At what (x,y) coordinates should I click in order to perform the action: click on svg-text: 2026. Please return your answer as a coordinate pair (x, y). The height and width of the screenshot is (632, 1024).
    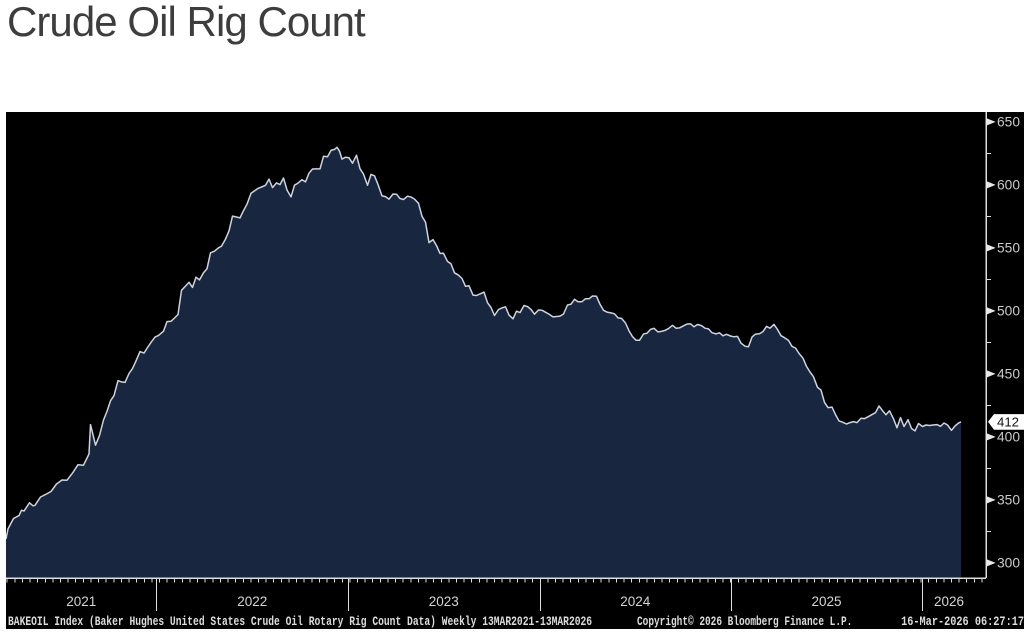
    Looking at the image, I should click on (949, 601).